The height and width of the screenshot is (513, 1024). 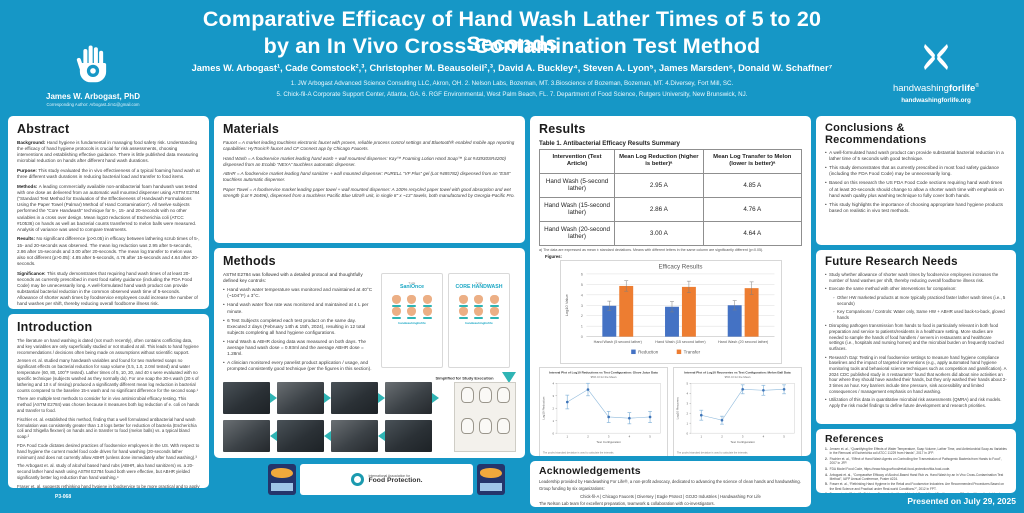 I want to click on simplified-caption-text: Simplified for Study Execution, so click(x=464, y=378).